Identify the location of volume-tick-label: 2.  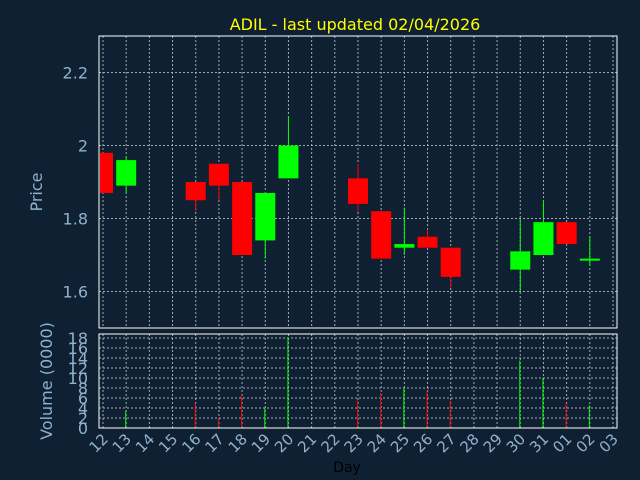
(83, 418).